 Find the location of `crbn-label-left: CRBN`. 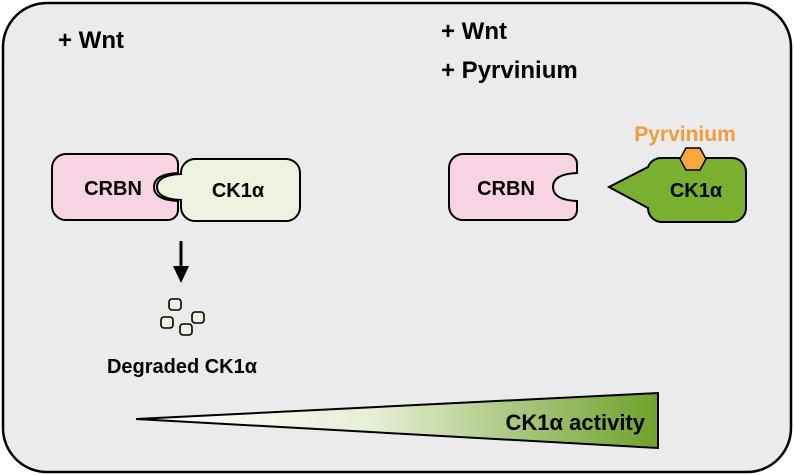

crbn-label-left: CRBN is located at coordinates (113, 189).